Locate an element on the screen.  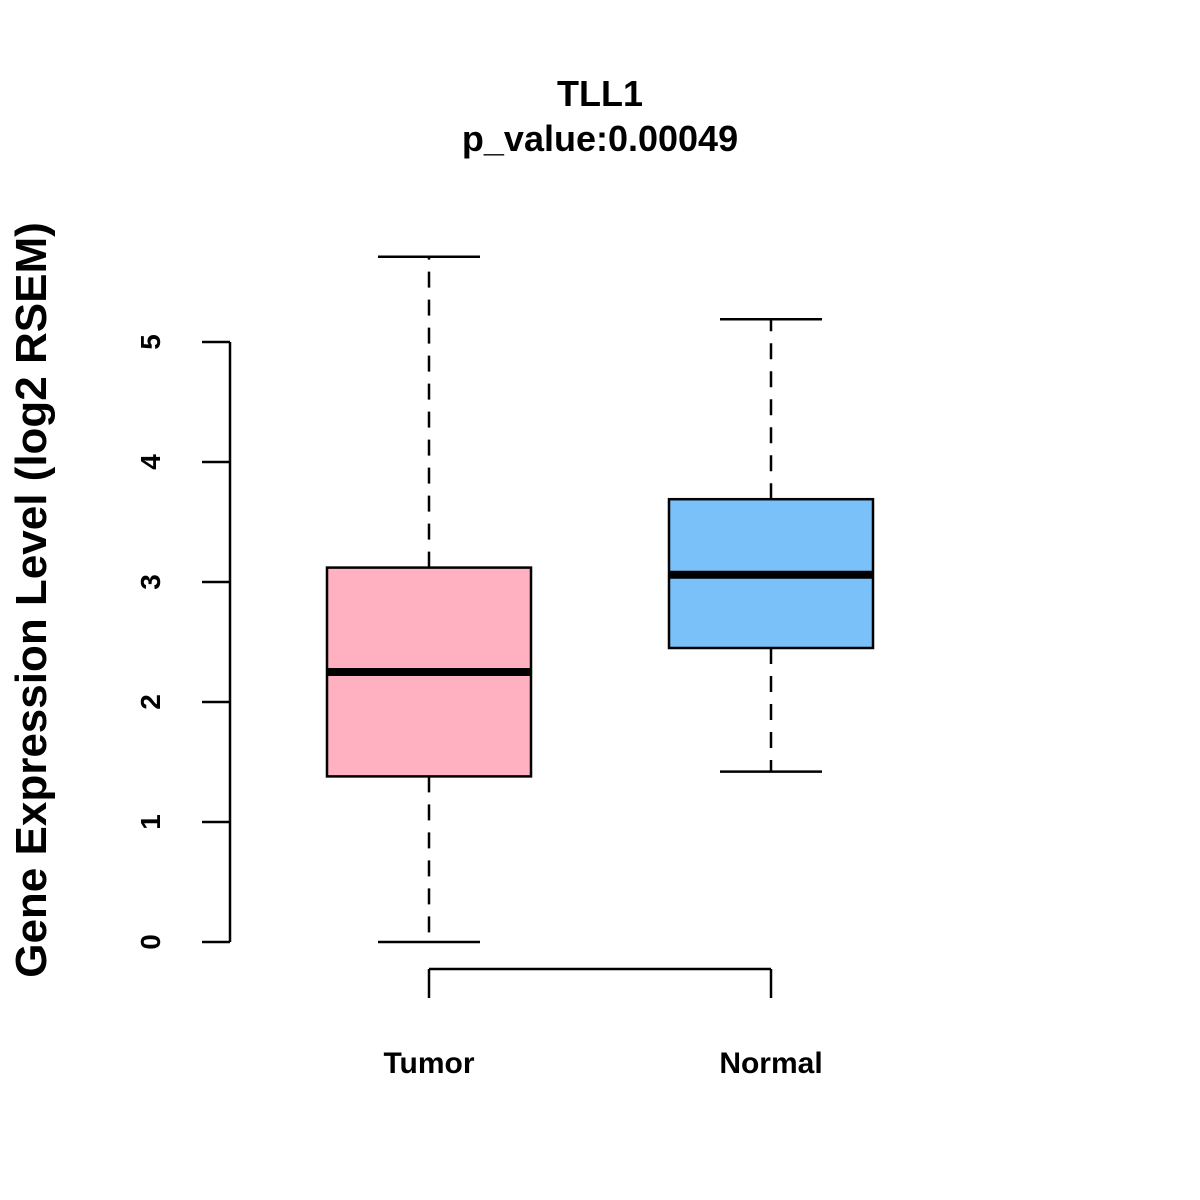
x-label-normal: Normal is located at coordinates (770, 1063).